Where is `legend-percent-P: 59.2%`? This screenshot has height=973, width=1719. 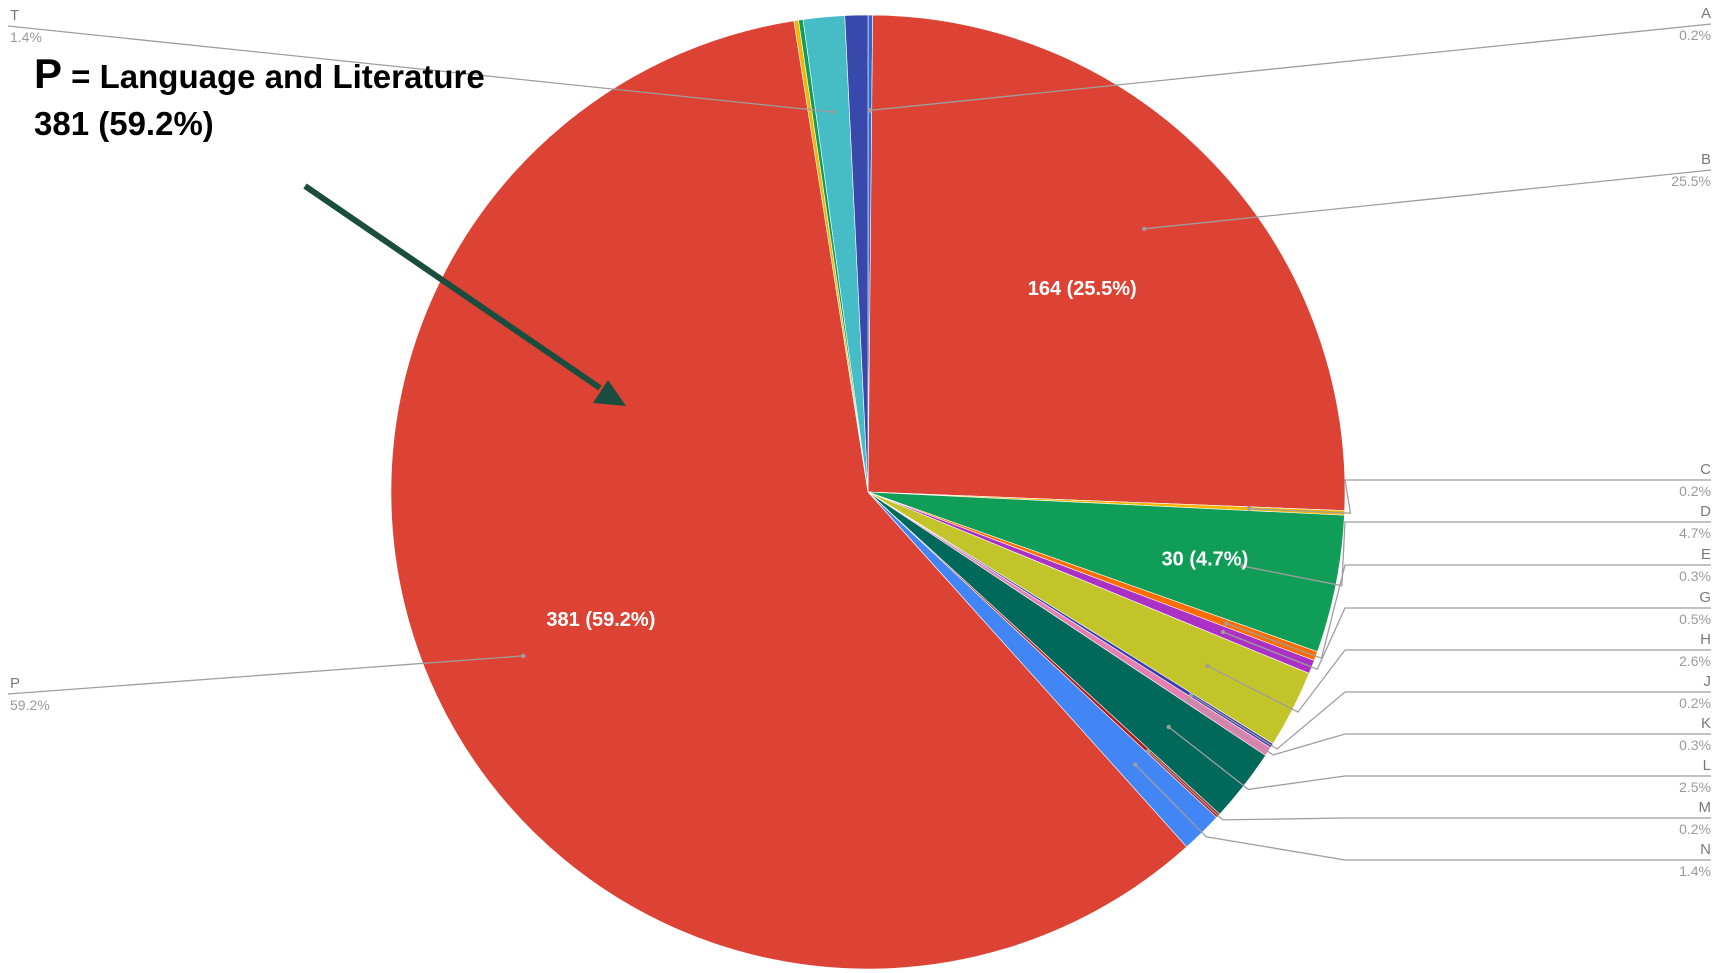 legend-percent-P: 59.2% is located at coordinates (30, 705).